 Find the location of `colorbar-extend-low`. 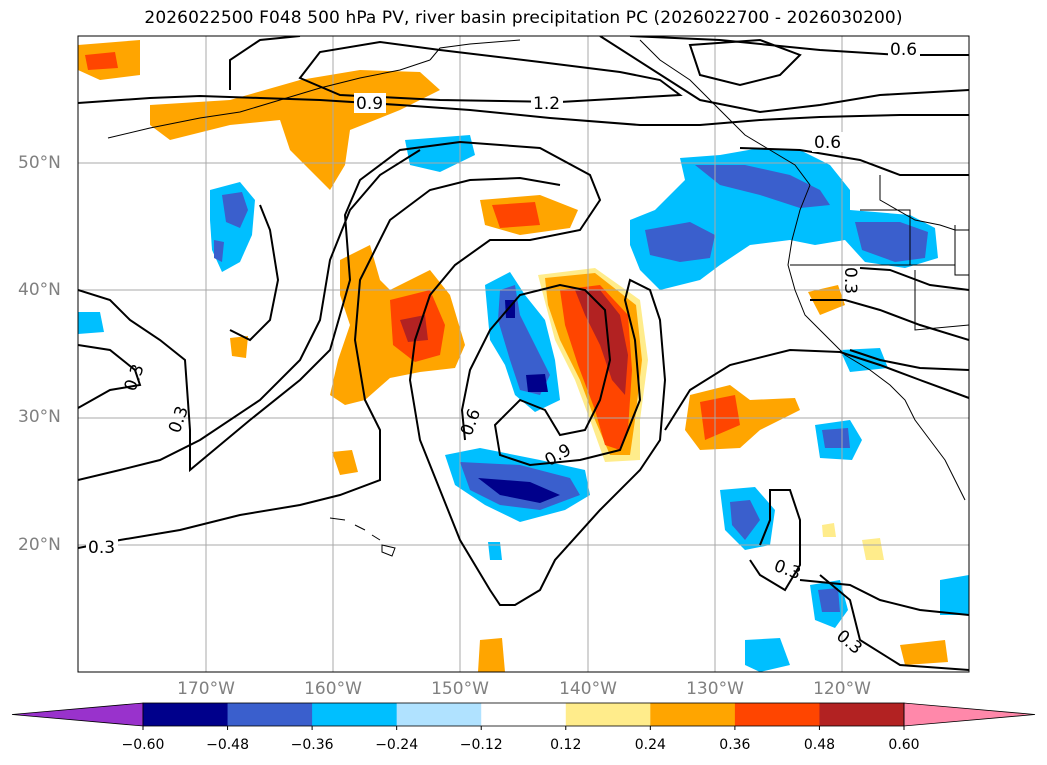

colorbar-extend-low is located at coordinates (77, 714).